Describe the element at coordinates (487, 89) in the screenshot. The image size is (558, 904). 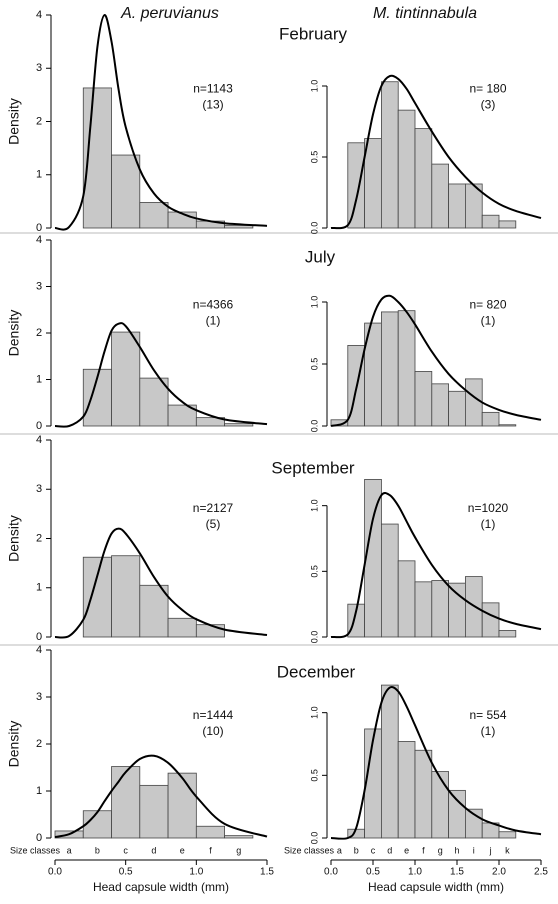
I see `sample-size: n= 180` at that location.